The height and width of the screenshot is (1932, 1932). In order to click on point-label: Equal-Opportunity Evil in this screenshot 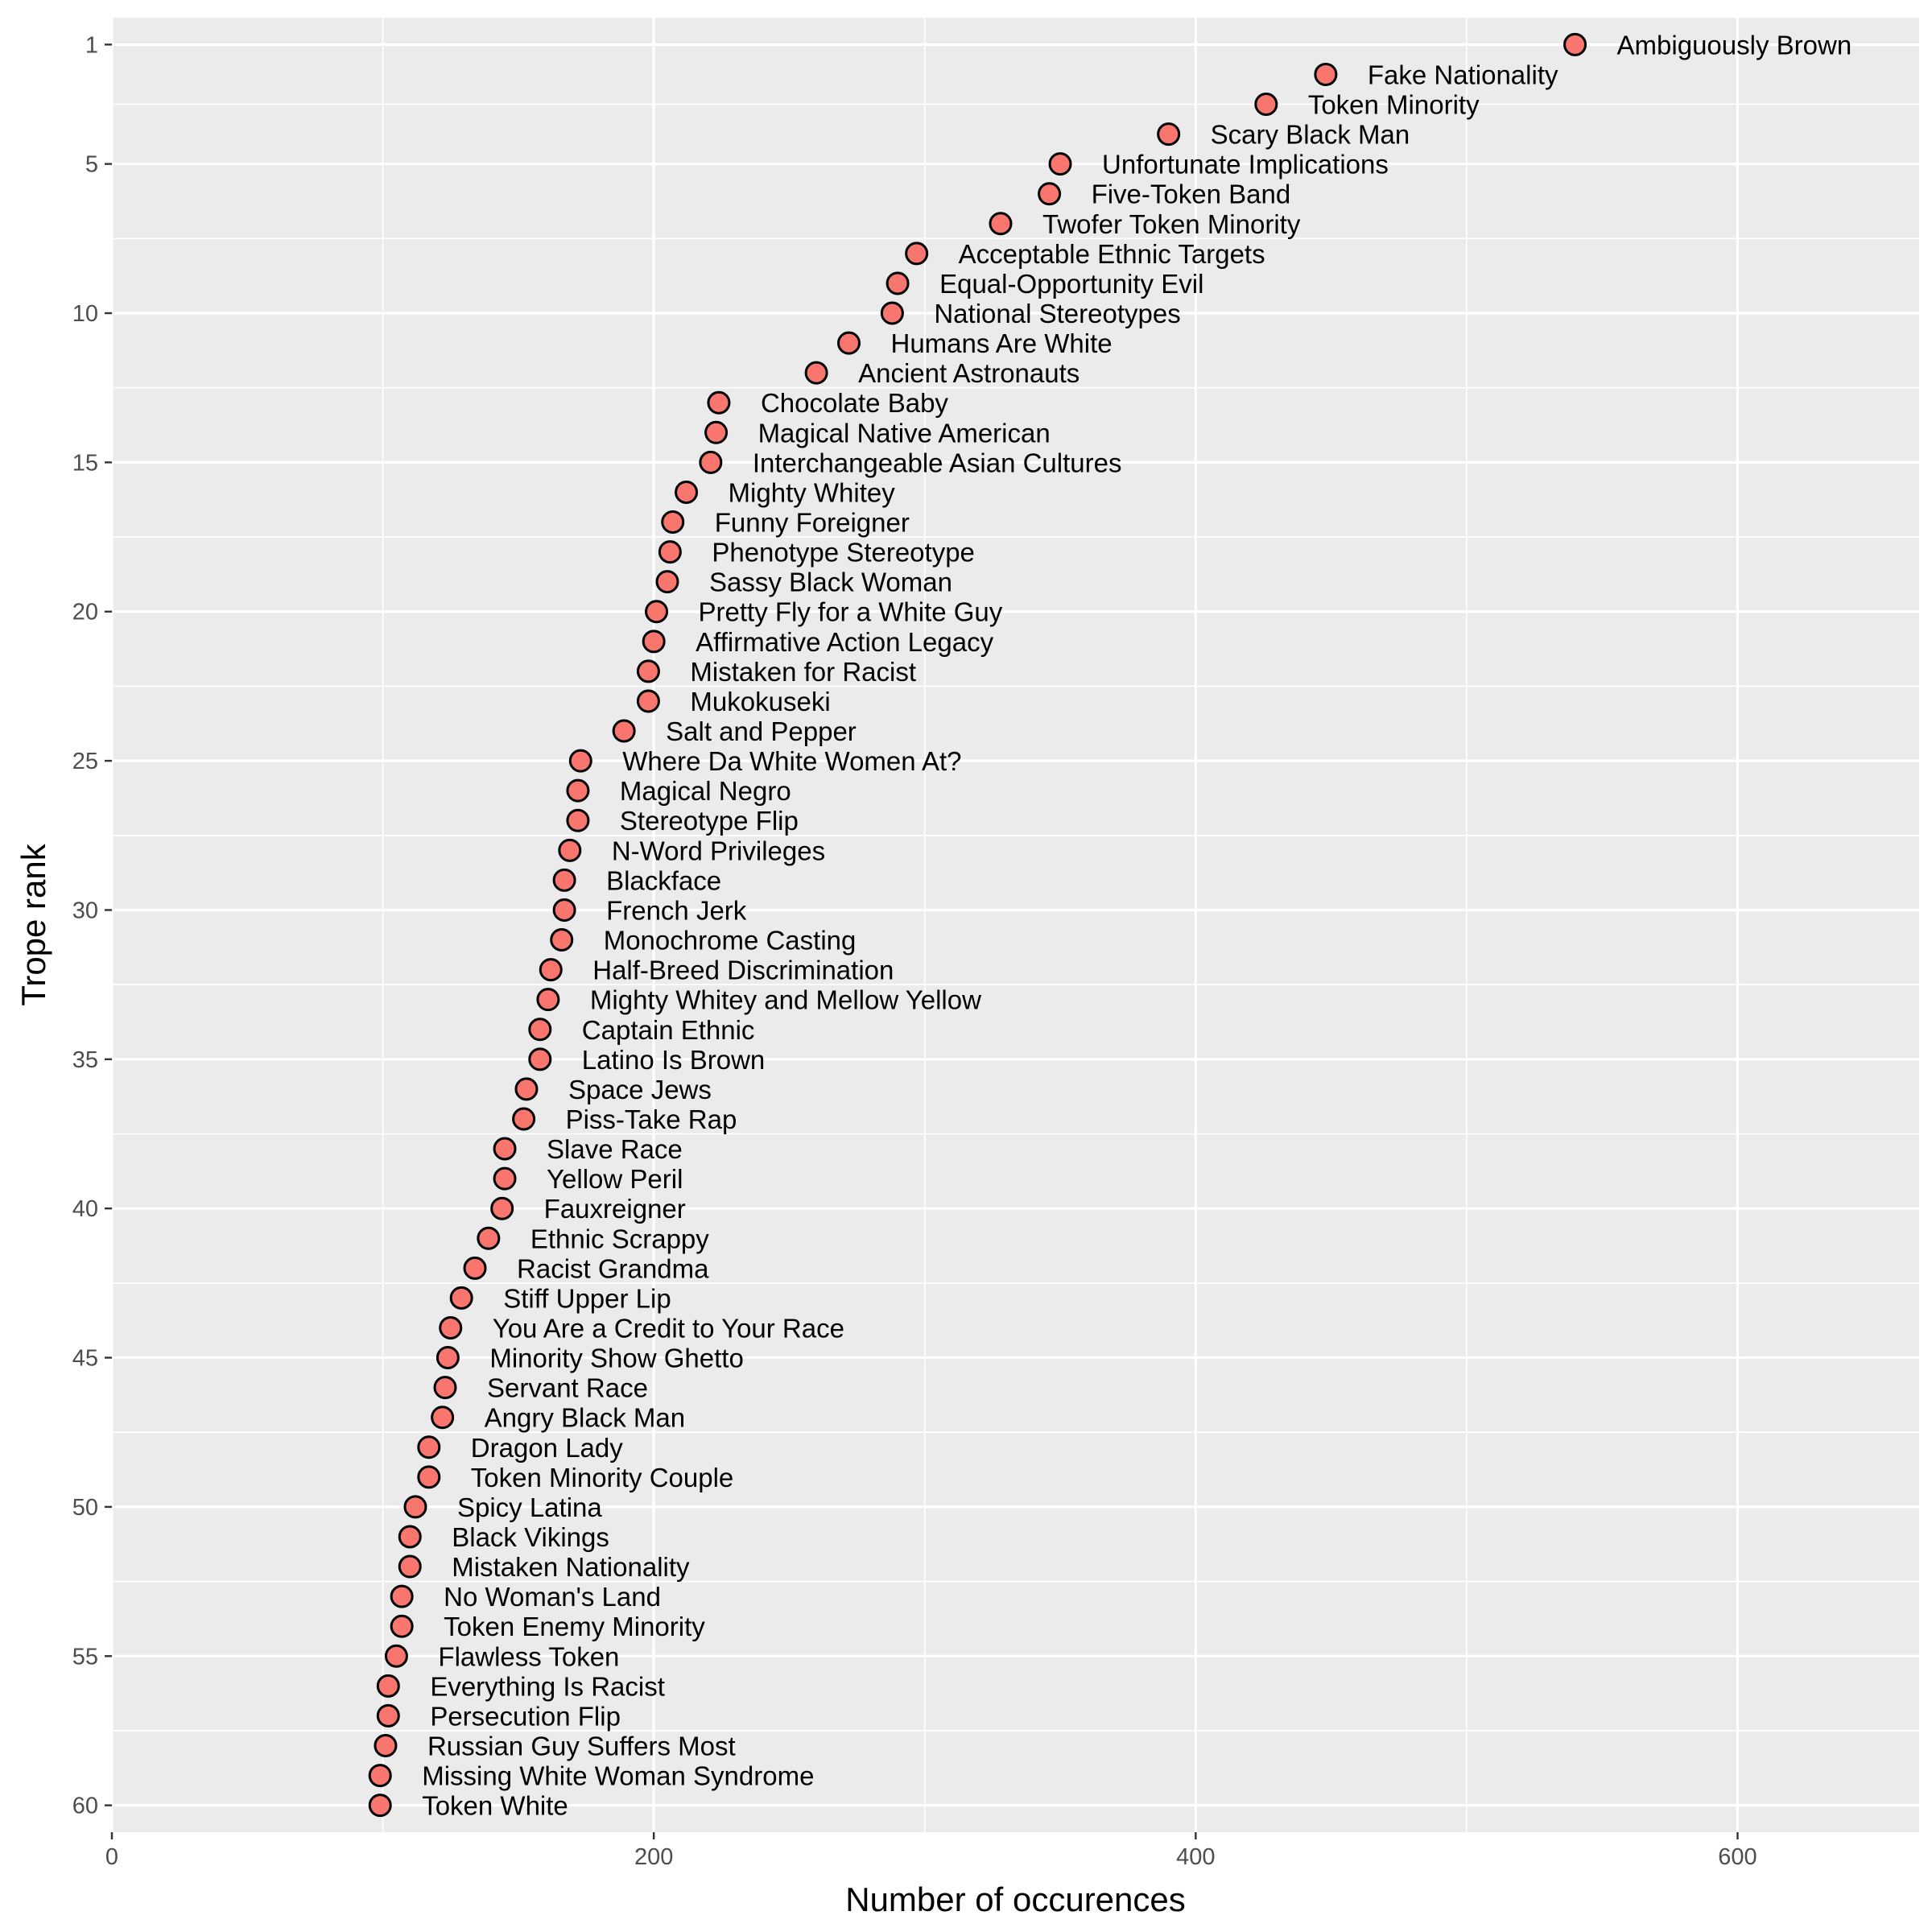, I will do `click(1071, 284)`.